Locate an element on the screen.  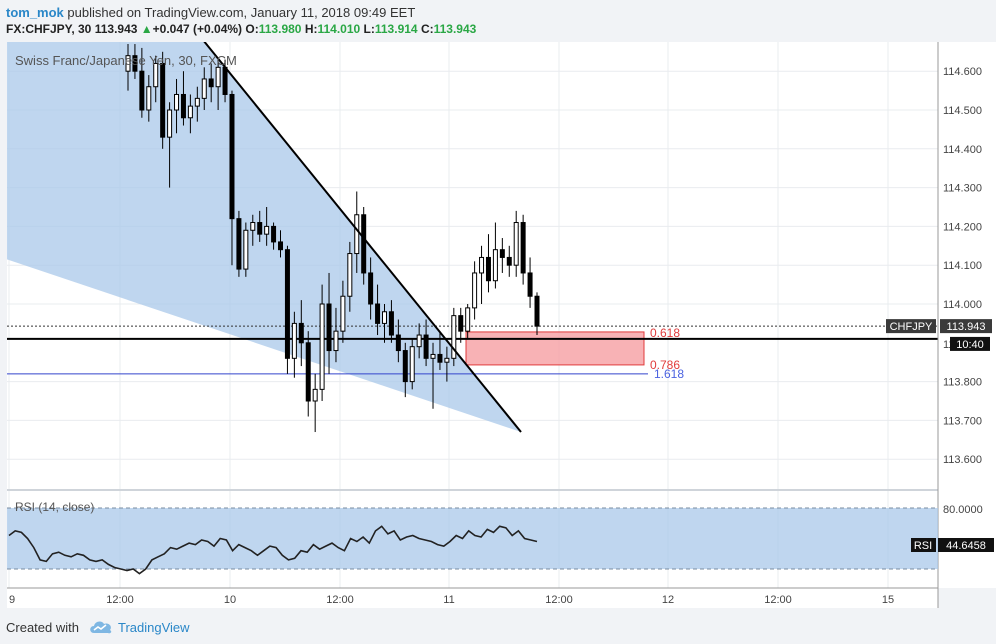
time-axis is located at coordinates (472, 598).